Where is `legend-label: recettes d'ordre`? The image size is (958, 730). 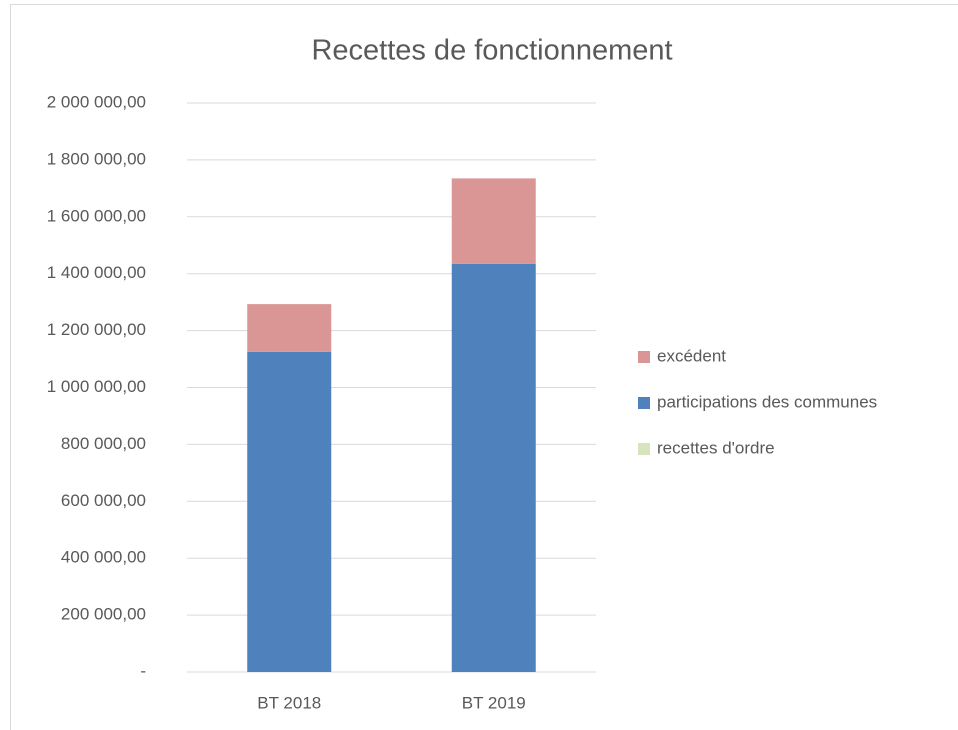
legend-label: recettes d'ordre is located at coordinates (716, 447).